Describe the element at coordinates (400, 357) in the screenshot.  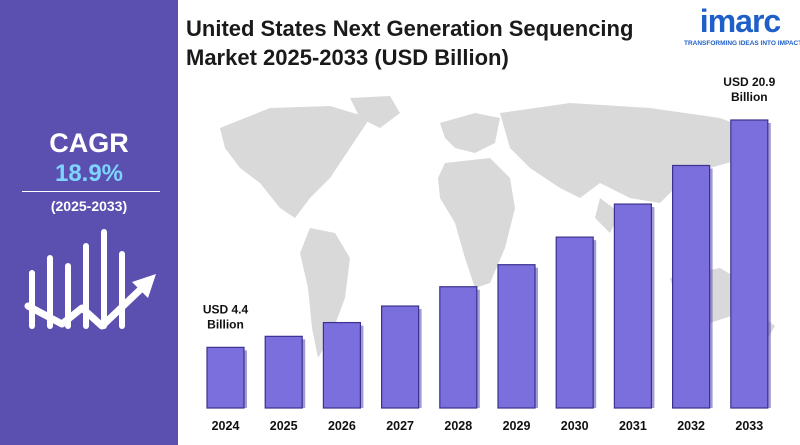
I see `bar-2027` at that location.